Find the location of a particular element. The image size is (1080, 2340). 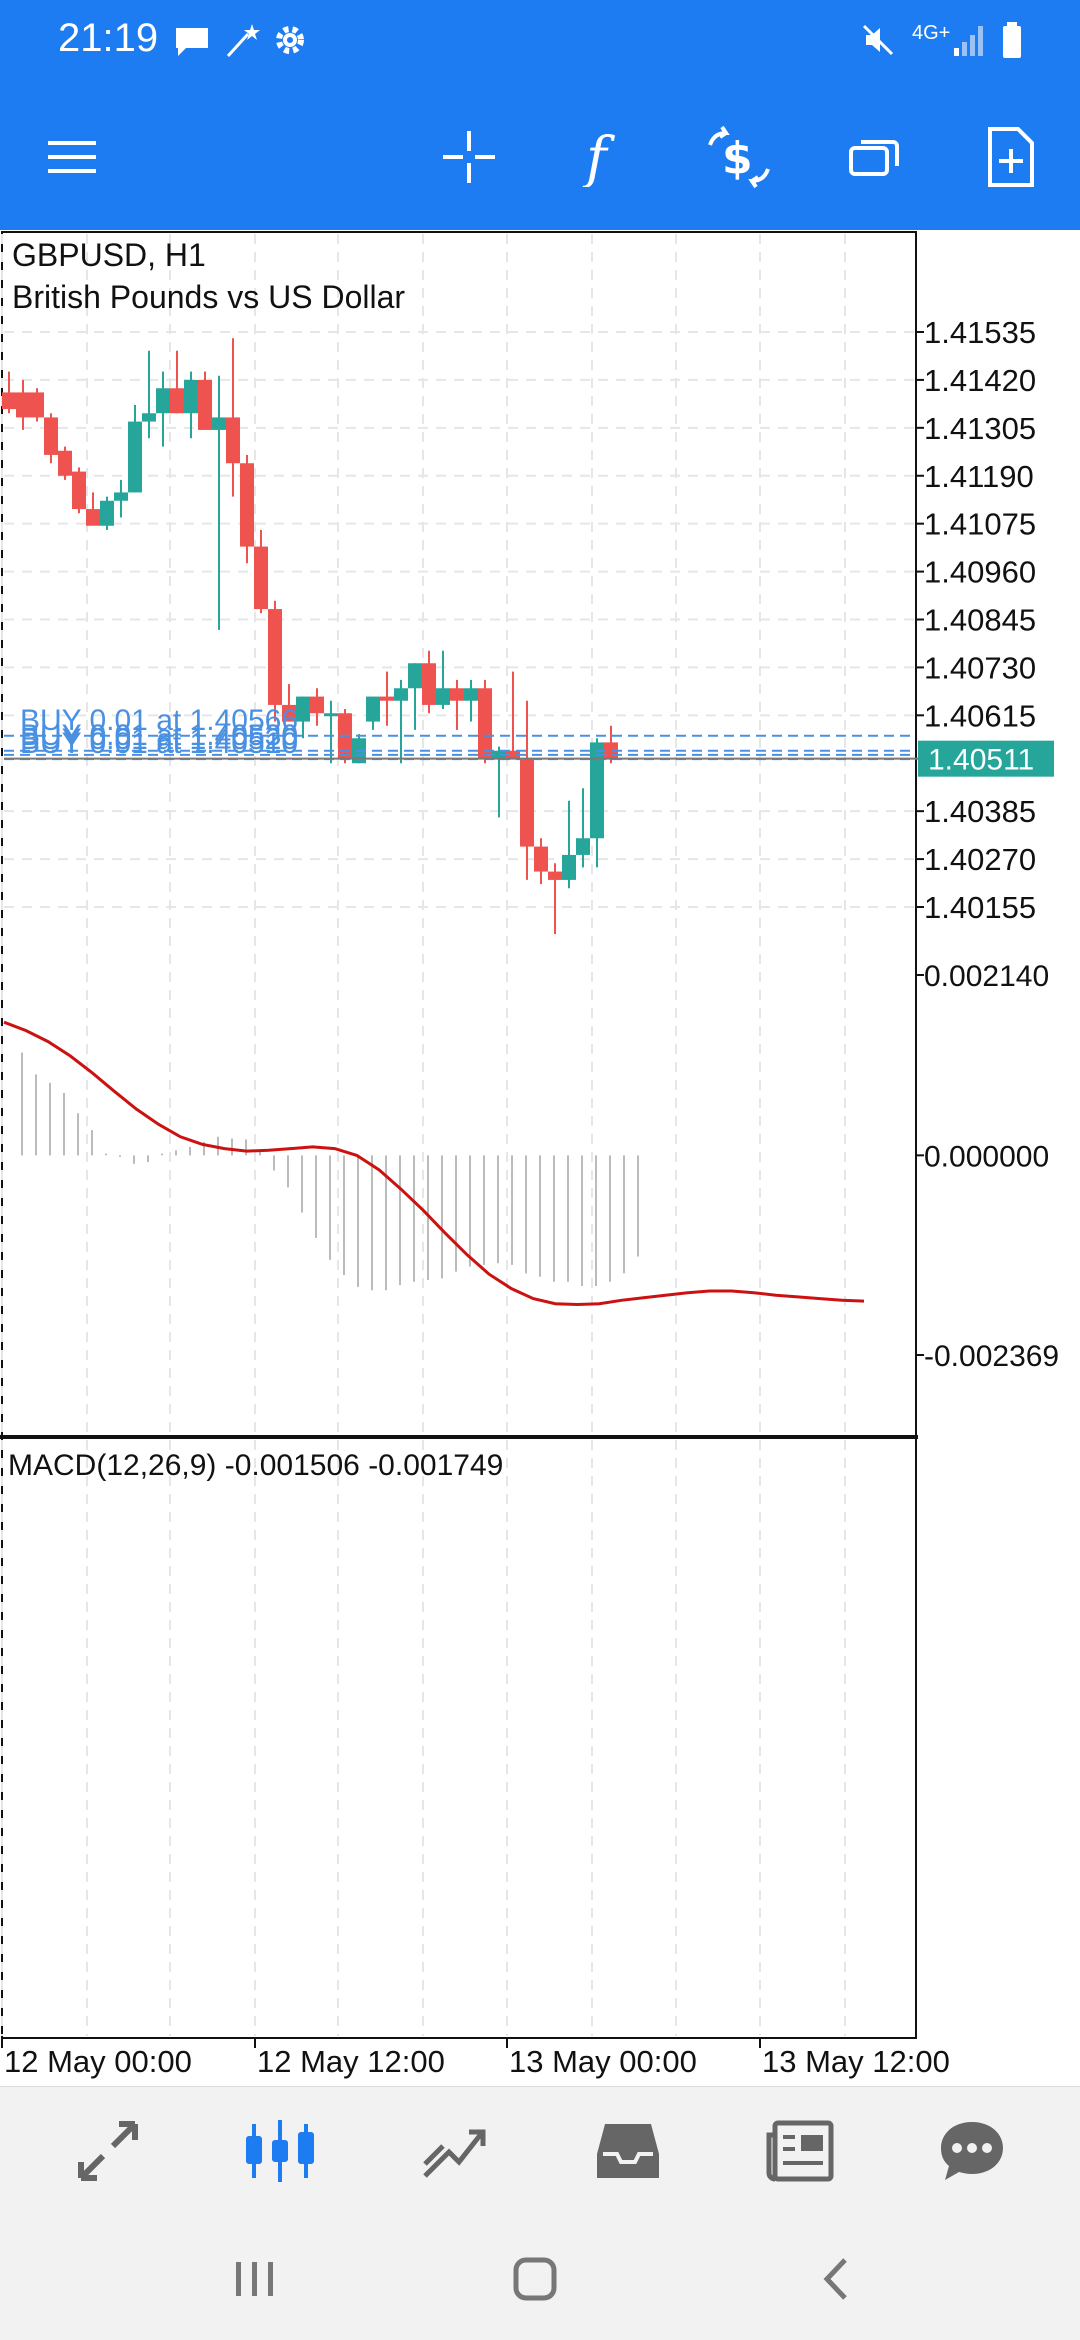

windows-icon is located at coordinates (874, 158).